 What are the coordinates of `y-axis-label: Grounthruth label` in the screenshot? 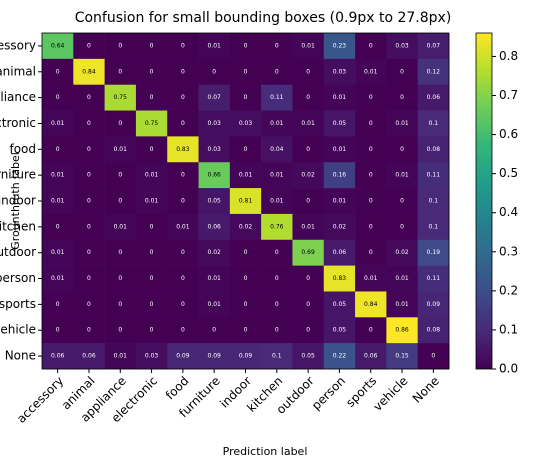 It's located at (15, 201).